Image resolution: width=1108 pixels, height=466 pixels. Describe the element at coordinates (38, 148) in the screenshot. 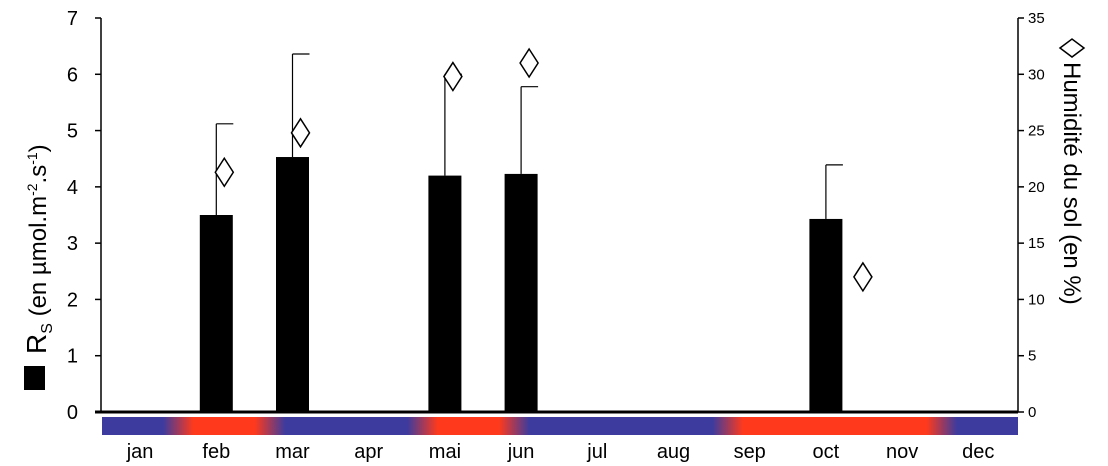

I see `ylabel-rest3: )` at that location.